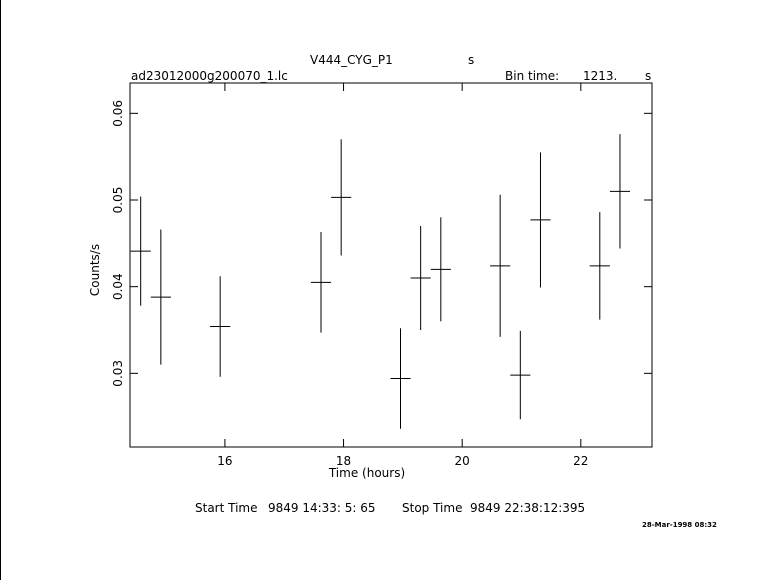 This screenshot has height=580, width=781. What do you see at coordinates (118, 286) in the screenshot?
I see `y-tick-label: 0.04` at bounding box center [118, 286].